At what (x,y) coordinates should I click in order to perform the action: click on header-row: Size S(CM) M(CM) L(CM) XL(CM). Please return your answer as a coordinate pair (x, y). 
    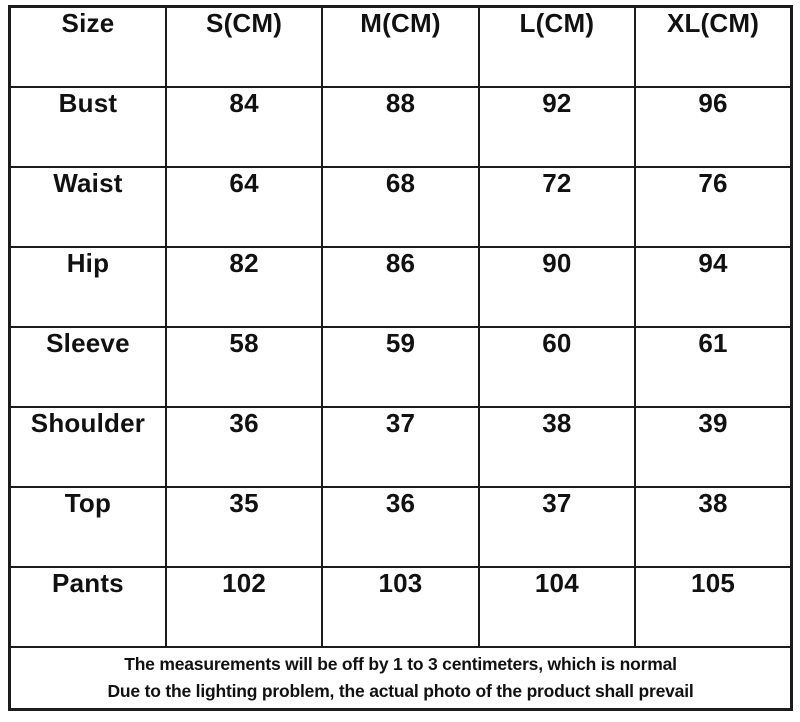
    Looking at the image, I should click on (400, 46).